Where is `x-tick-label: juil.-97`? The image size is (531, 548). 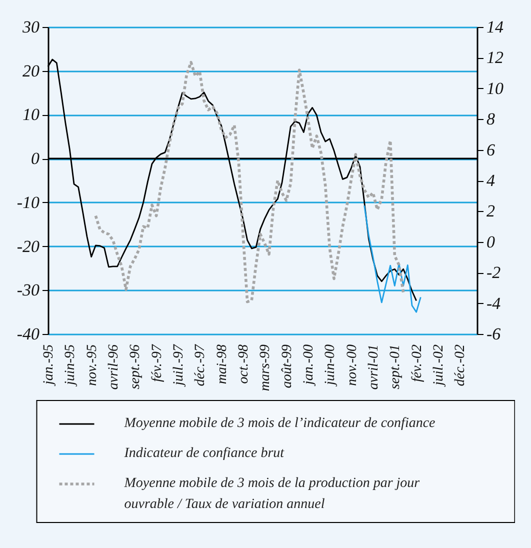 x-tick-label: juil.-97 is located at coordinates (179, 366).